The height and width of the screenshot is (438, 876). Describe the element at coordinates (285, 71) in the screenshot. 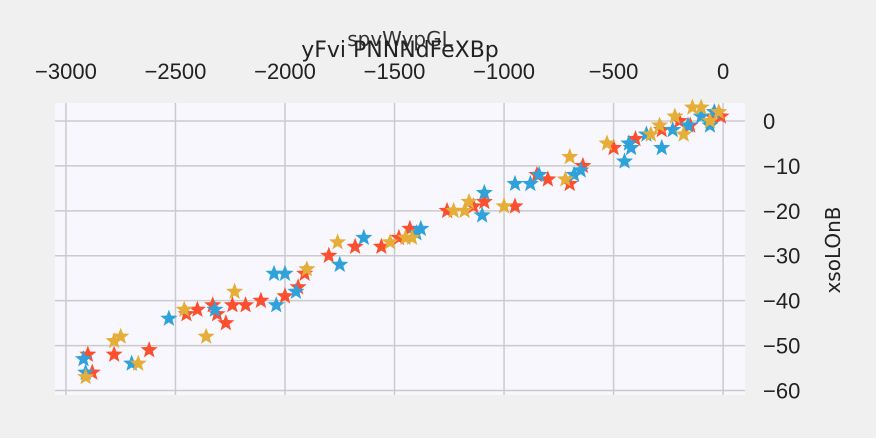

I see `x-tick-label: −2000` at that location.